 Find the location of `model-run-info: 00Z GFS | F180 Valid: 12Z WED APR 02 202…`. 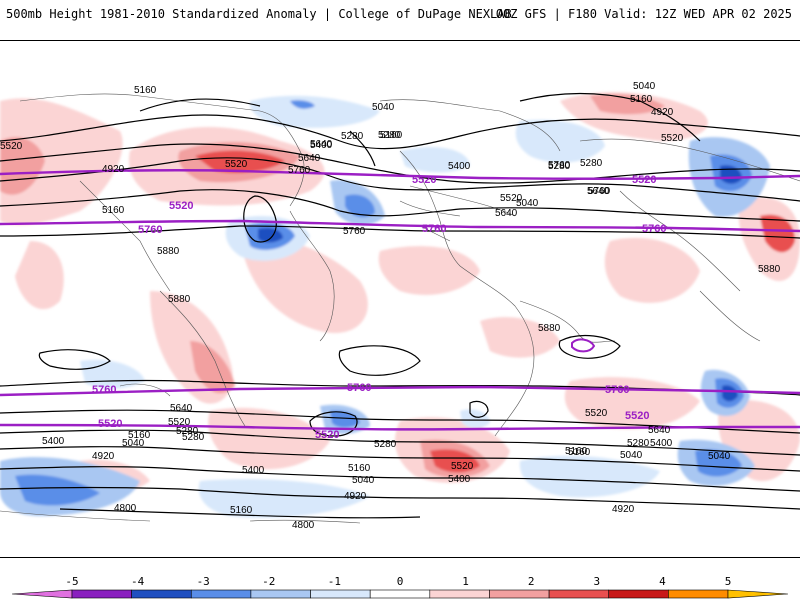

model-run-info: 00Z GFS | F180 Valid: 12Z WED APR 02 202… is located at coordinates (643, 14).